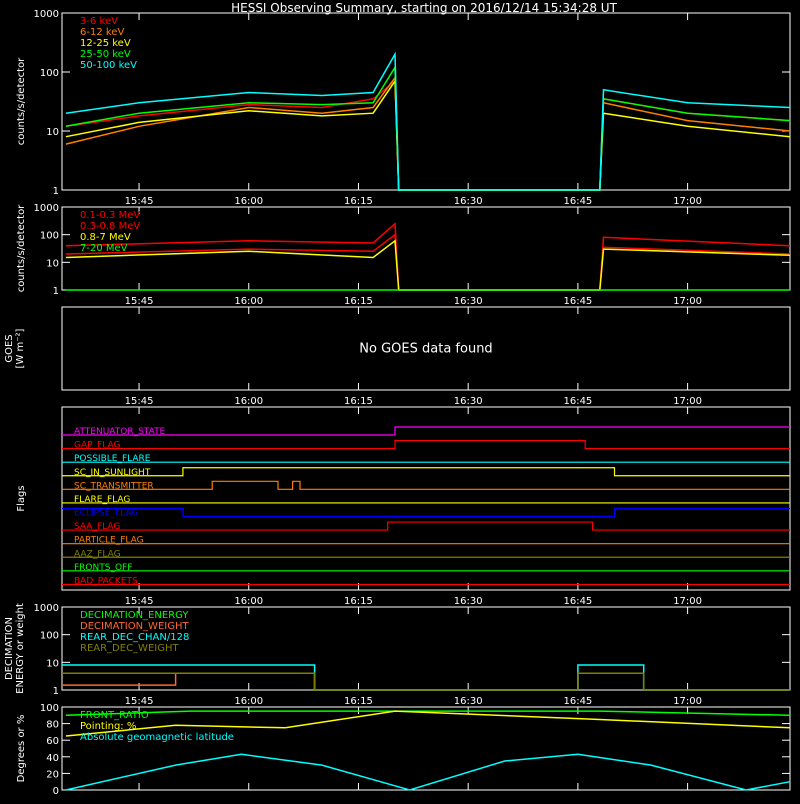 This screenshot has width=800, height=804. What do you see at coordinates (103, 568) in the screenshot?
I see `flag-label: FRONTS_OFF` at bounding box center [103, 568].